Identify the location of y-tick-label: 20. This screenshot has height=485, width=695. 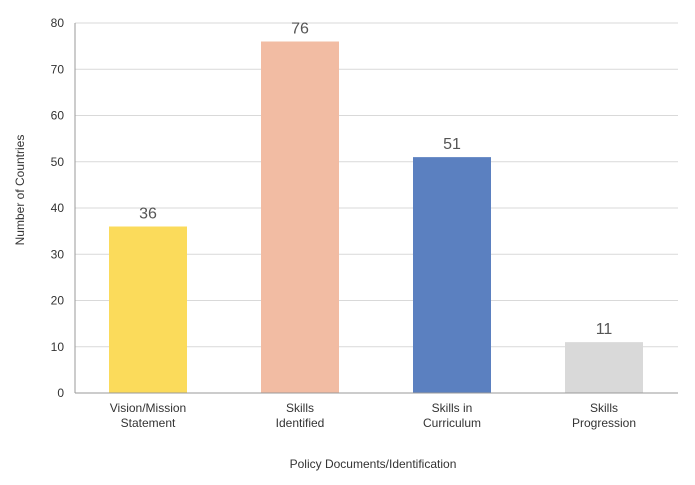
(58, 301).